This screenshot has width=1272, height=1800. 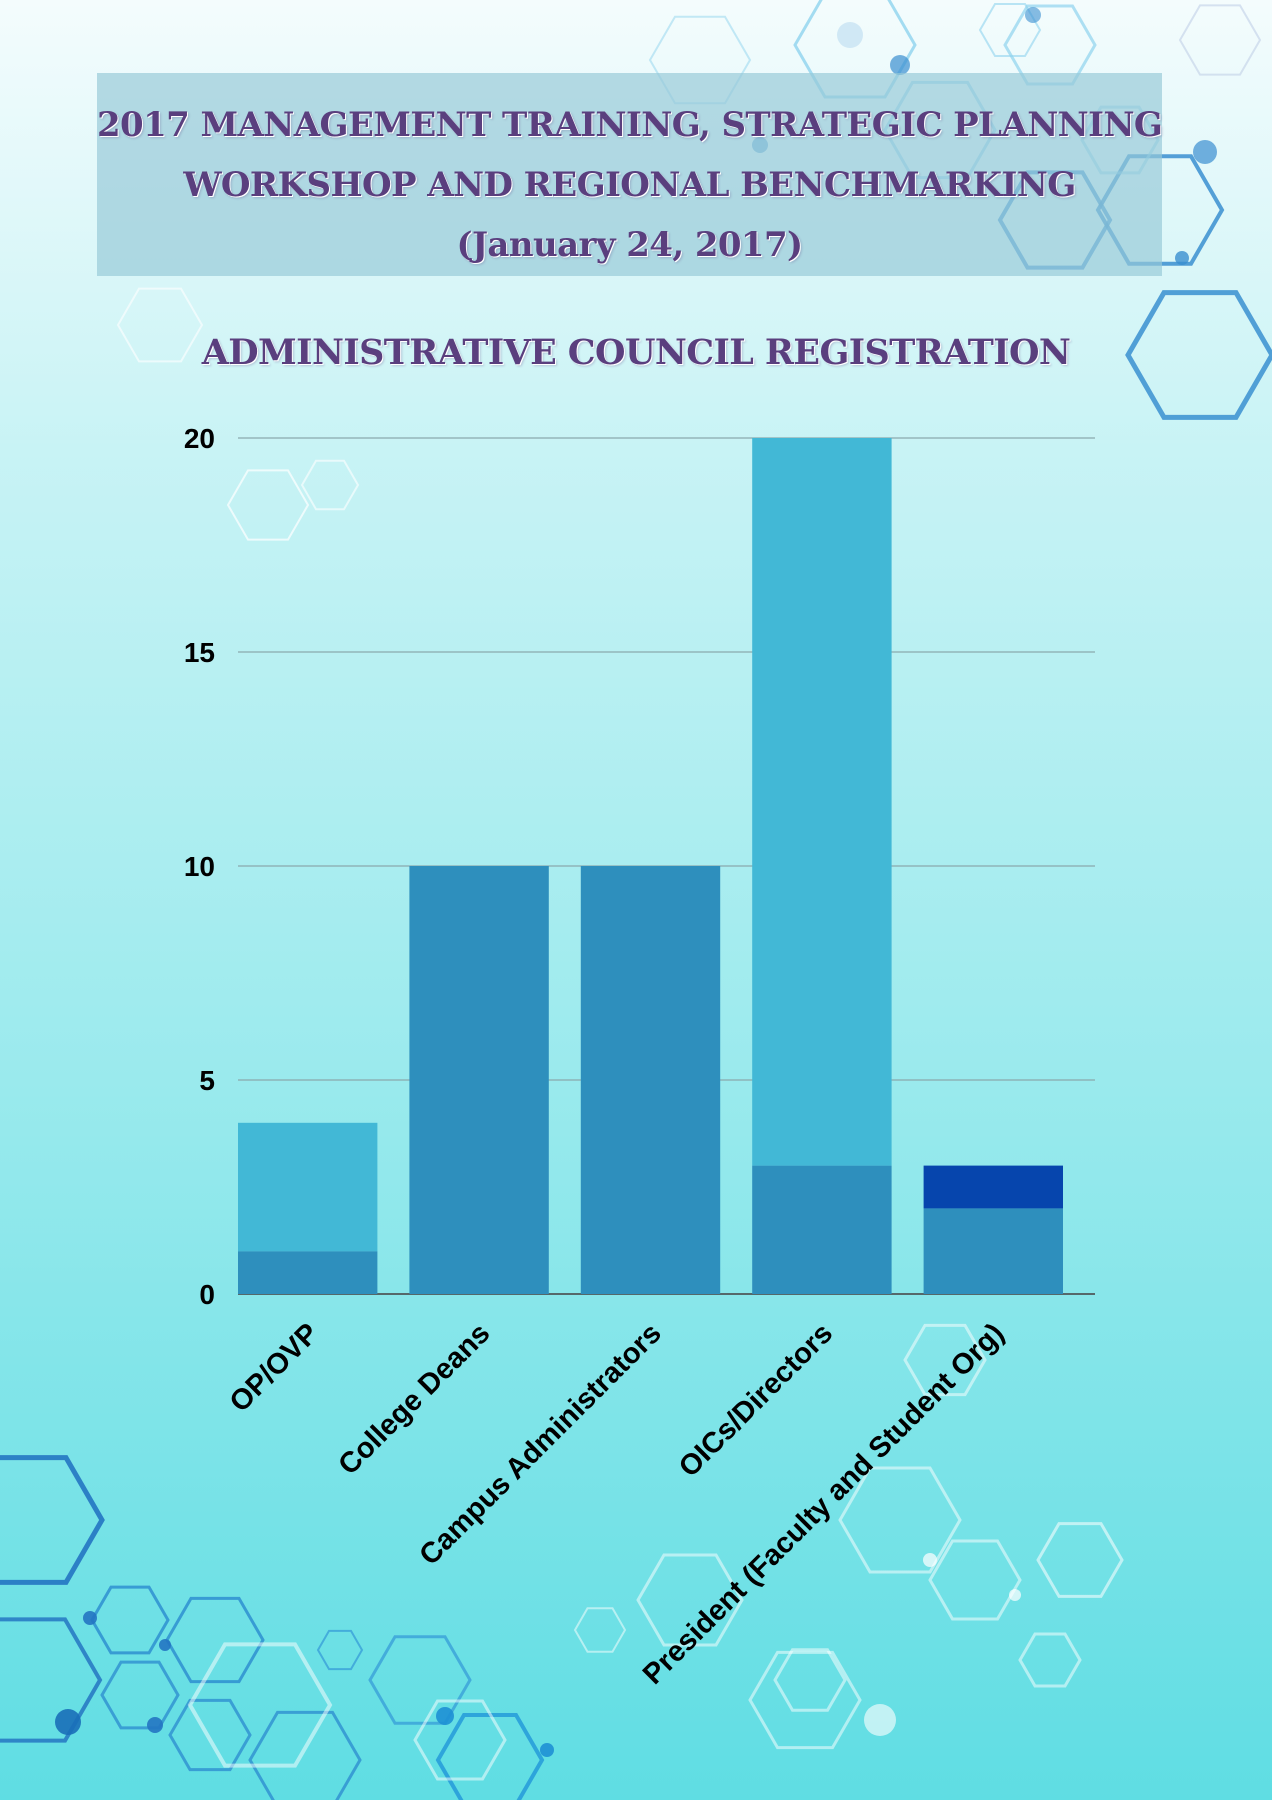 I want to click on y-tick-label: 5, so click(x=207, y=1080).